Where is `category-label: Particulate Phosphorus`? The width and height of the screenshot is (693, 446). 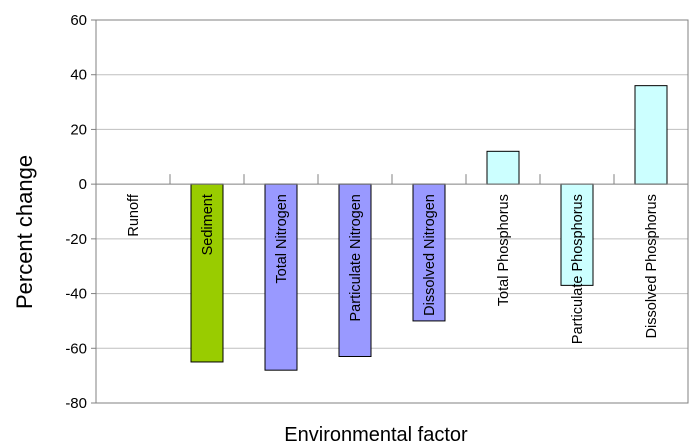
category-label: Particulate Phosphorus is located at coordinates (578, 269).